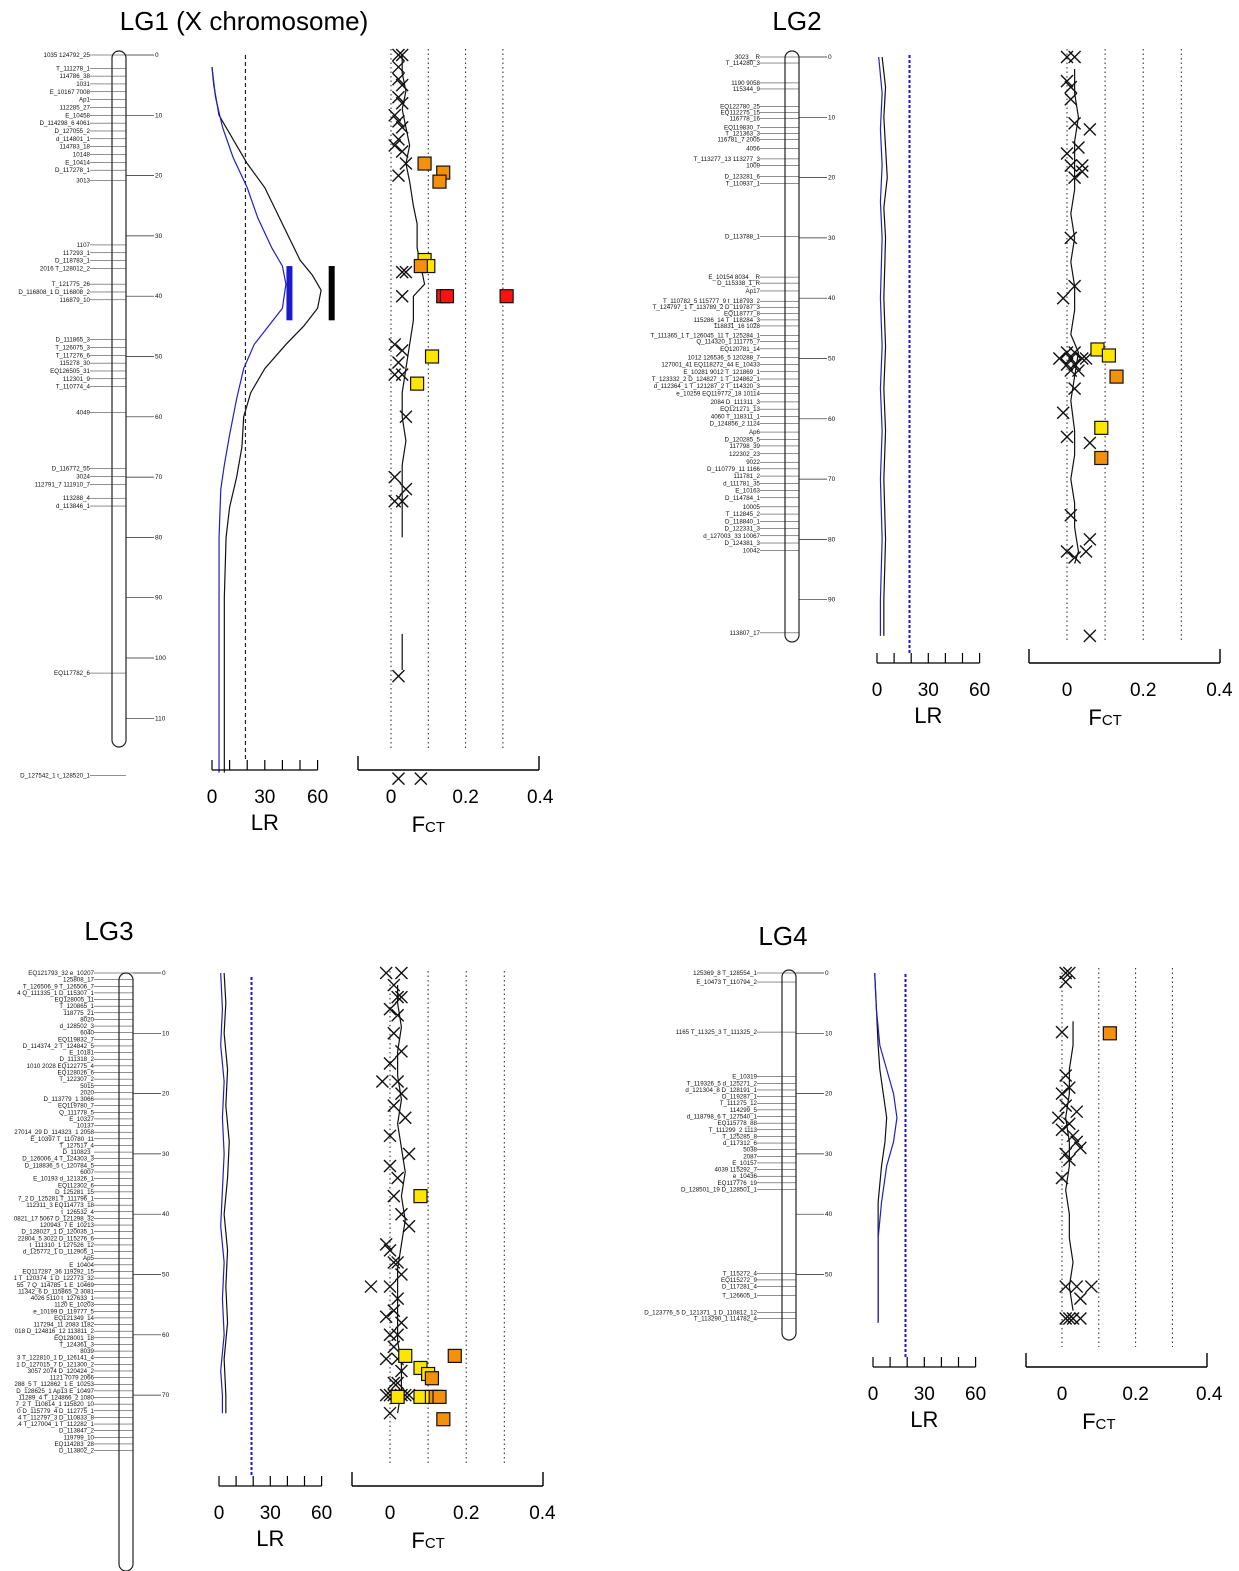 The height and width of the screenshot is (1571, 1239). Describe the element at coordinates (707, 307) in the screenshot. I see `marker-label: T_124797_1 T_113789_2 D_119787_3` at that location.